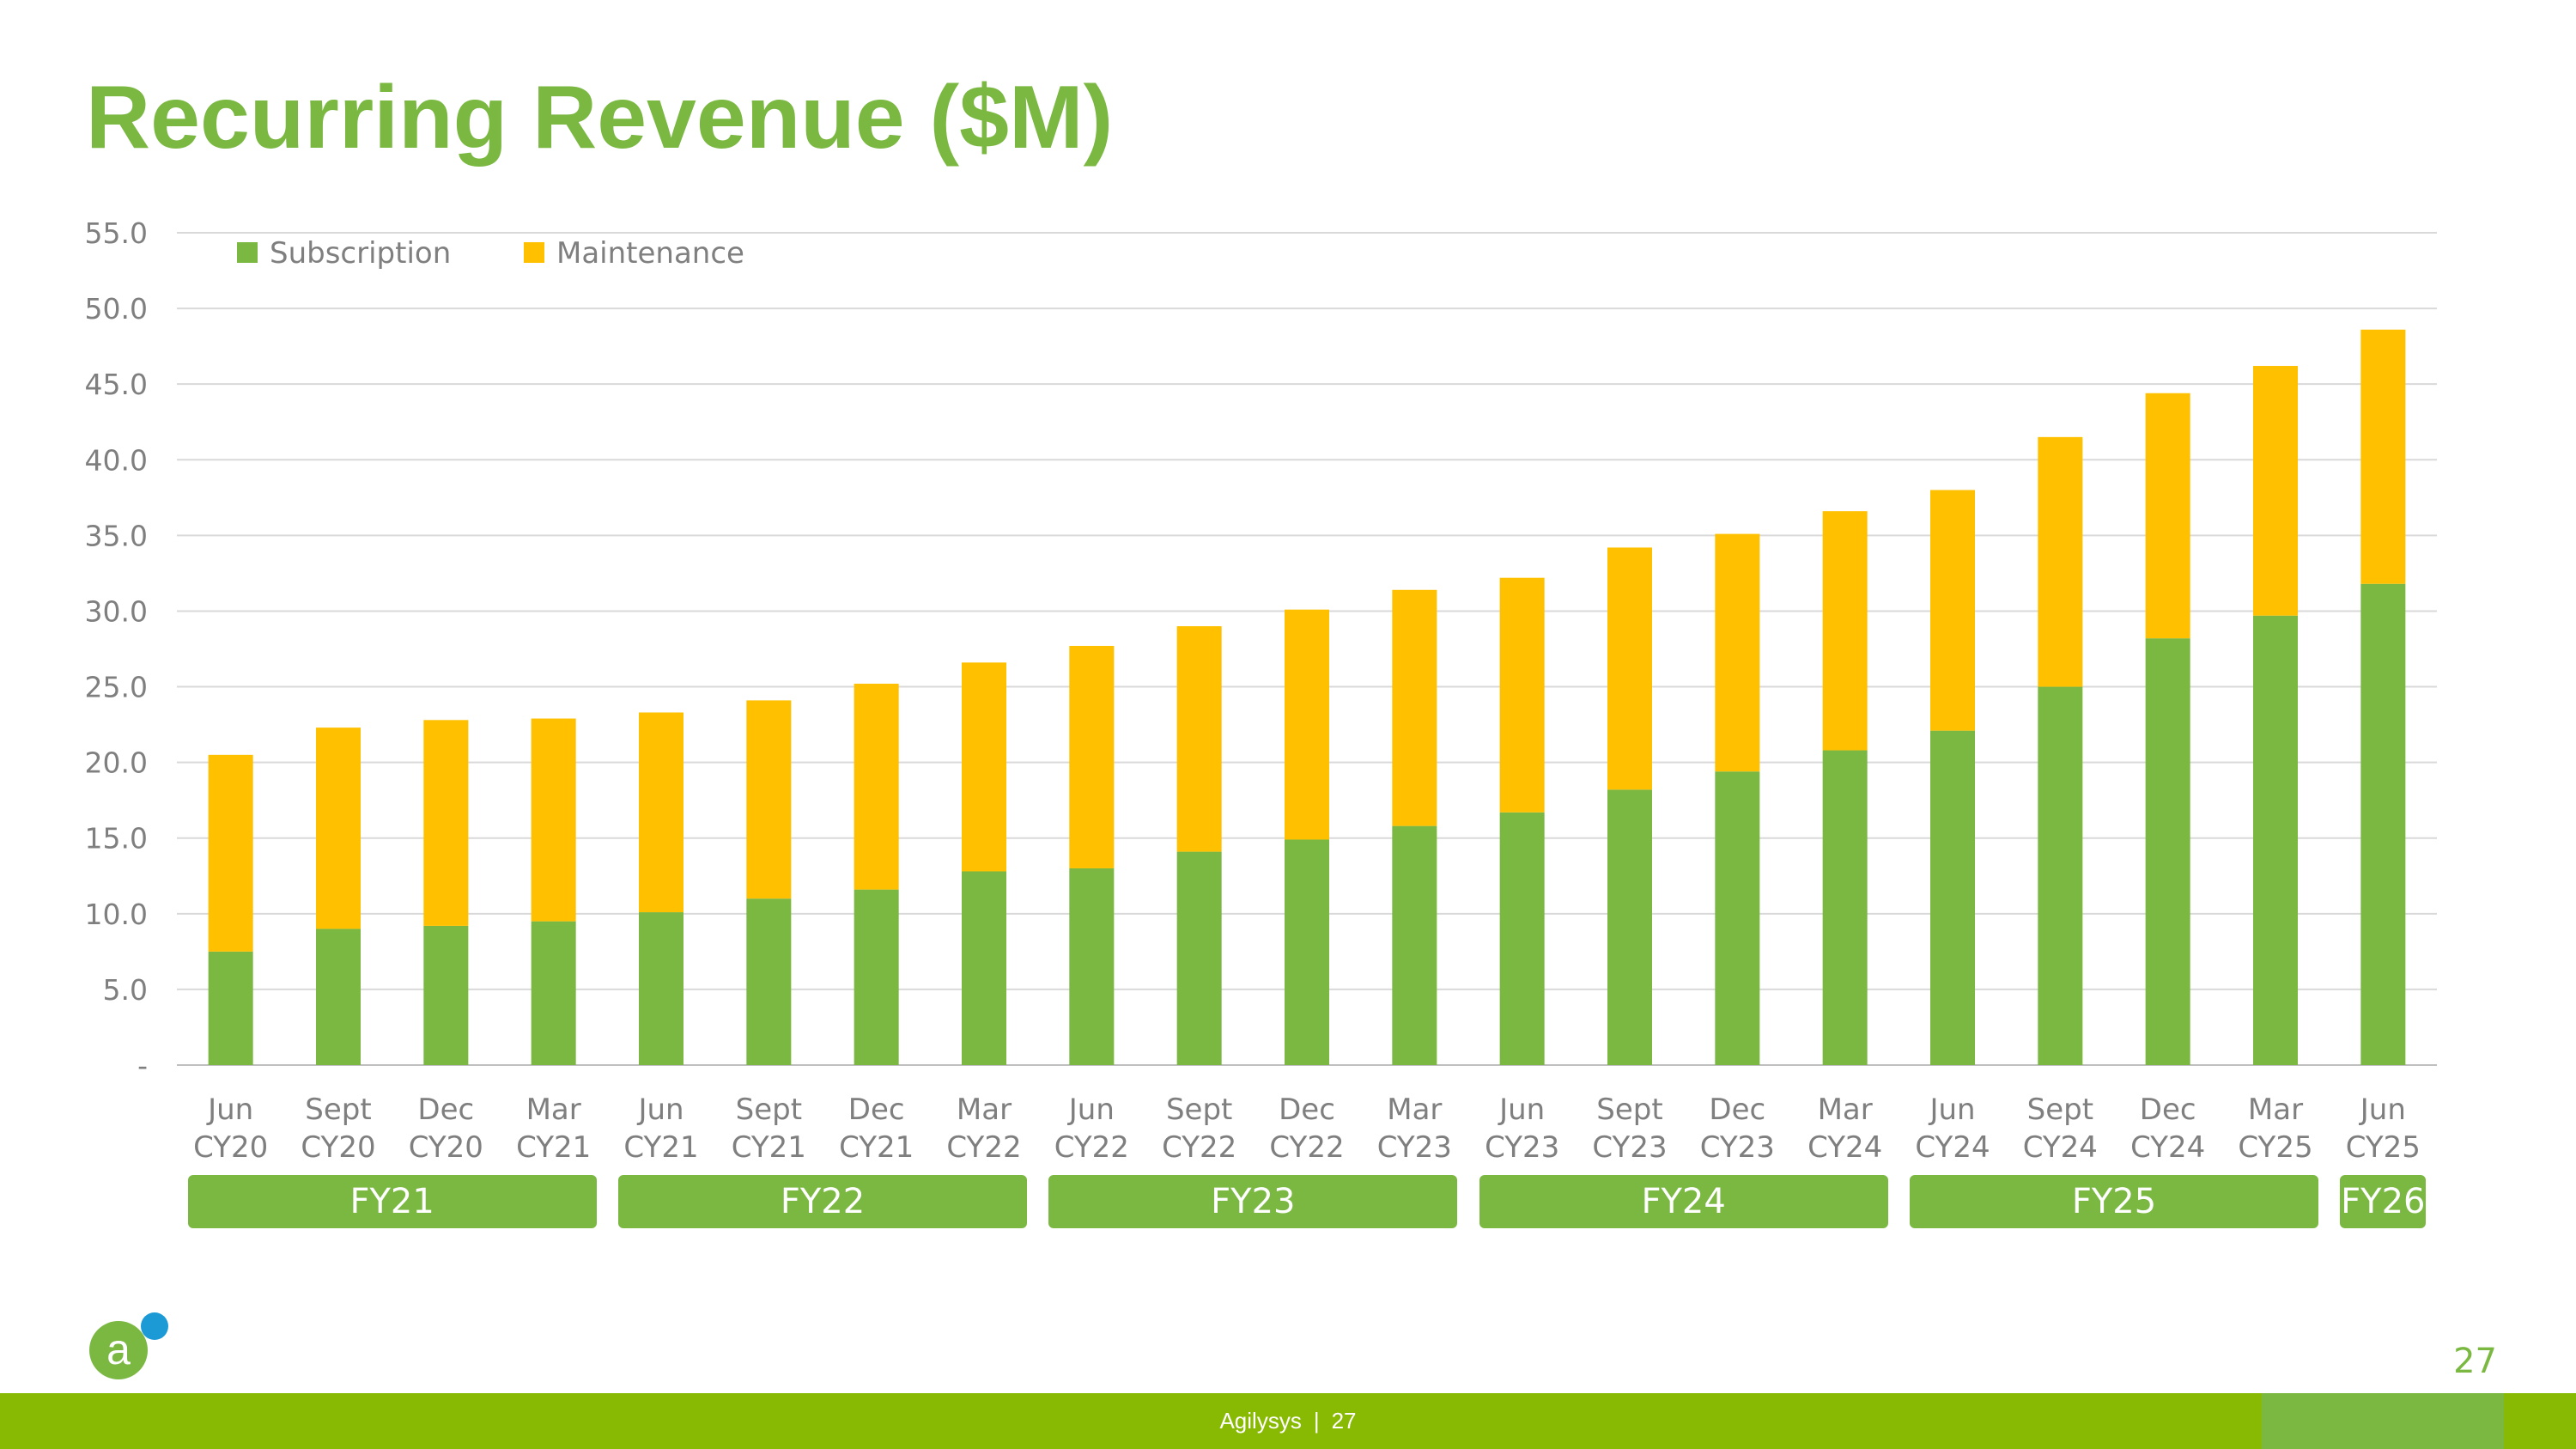  Describe the element at coordinates (117, 460) in the screenshot. I see `y-tick-label: 40.0` at that location.